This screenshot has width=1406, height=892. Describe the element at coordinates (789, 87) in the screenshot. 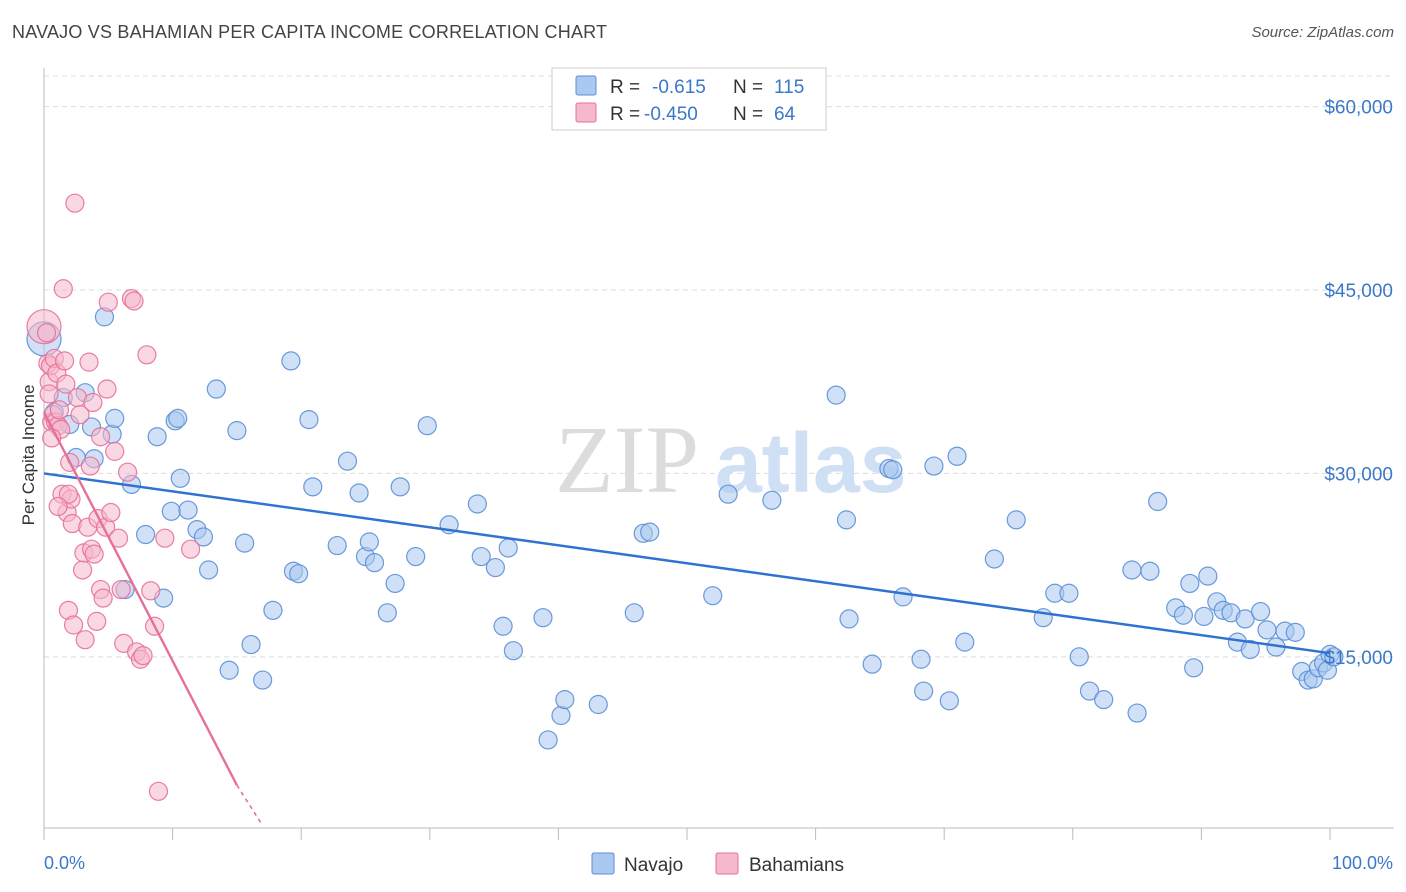

I see `legend-n-value: 115` at that location.